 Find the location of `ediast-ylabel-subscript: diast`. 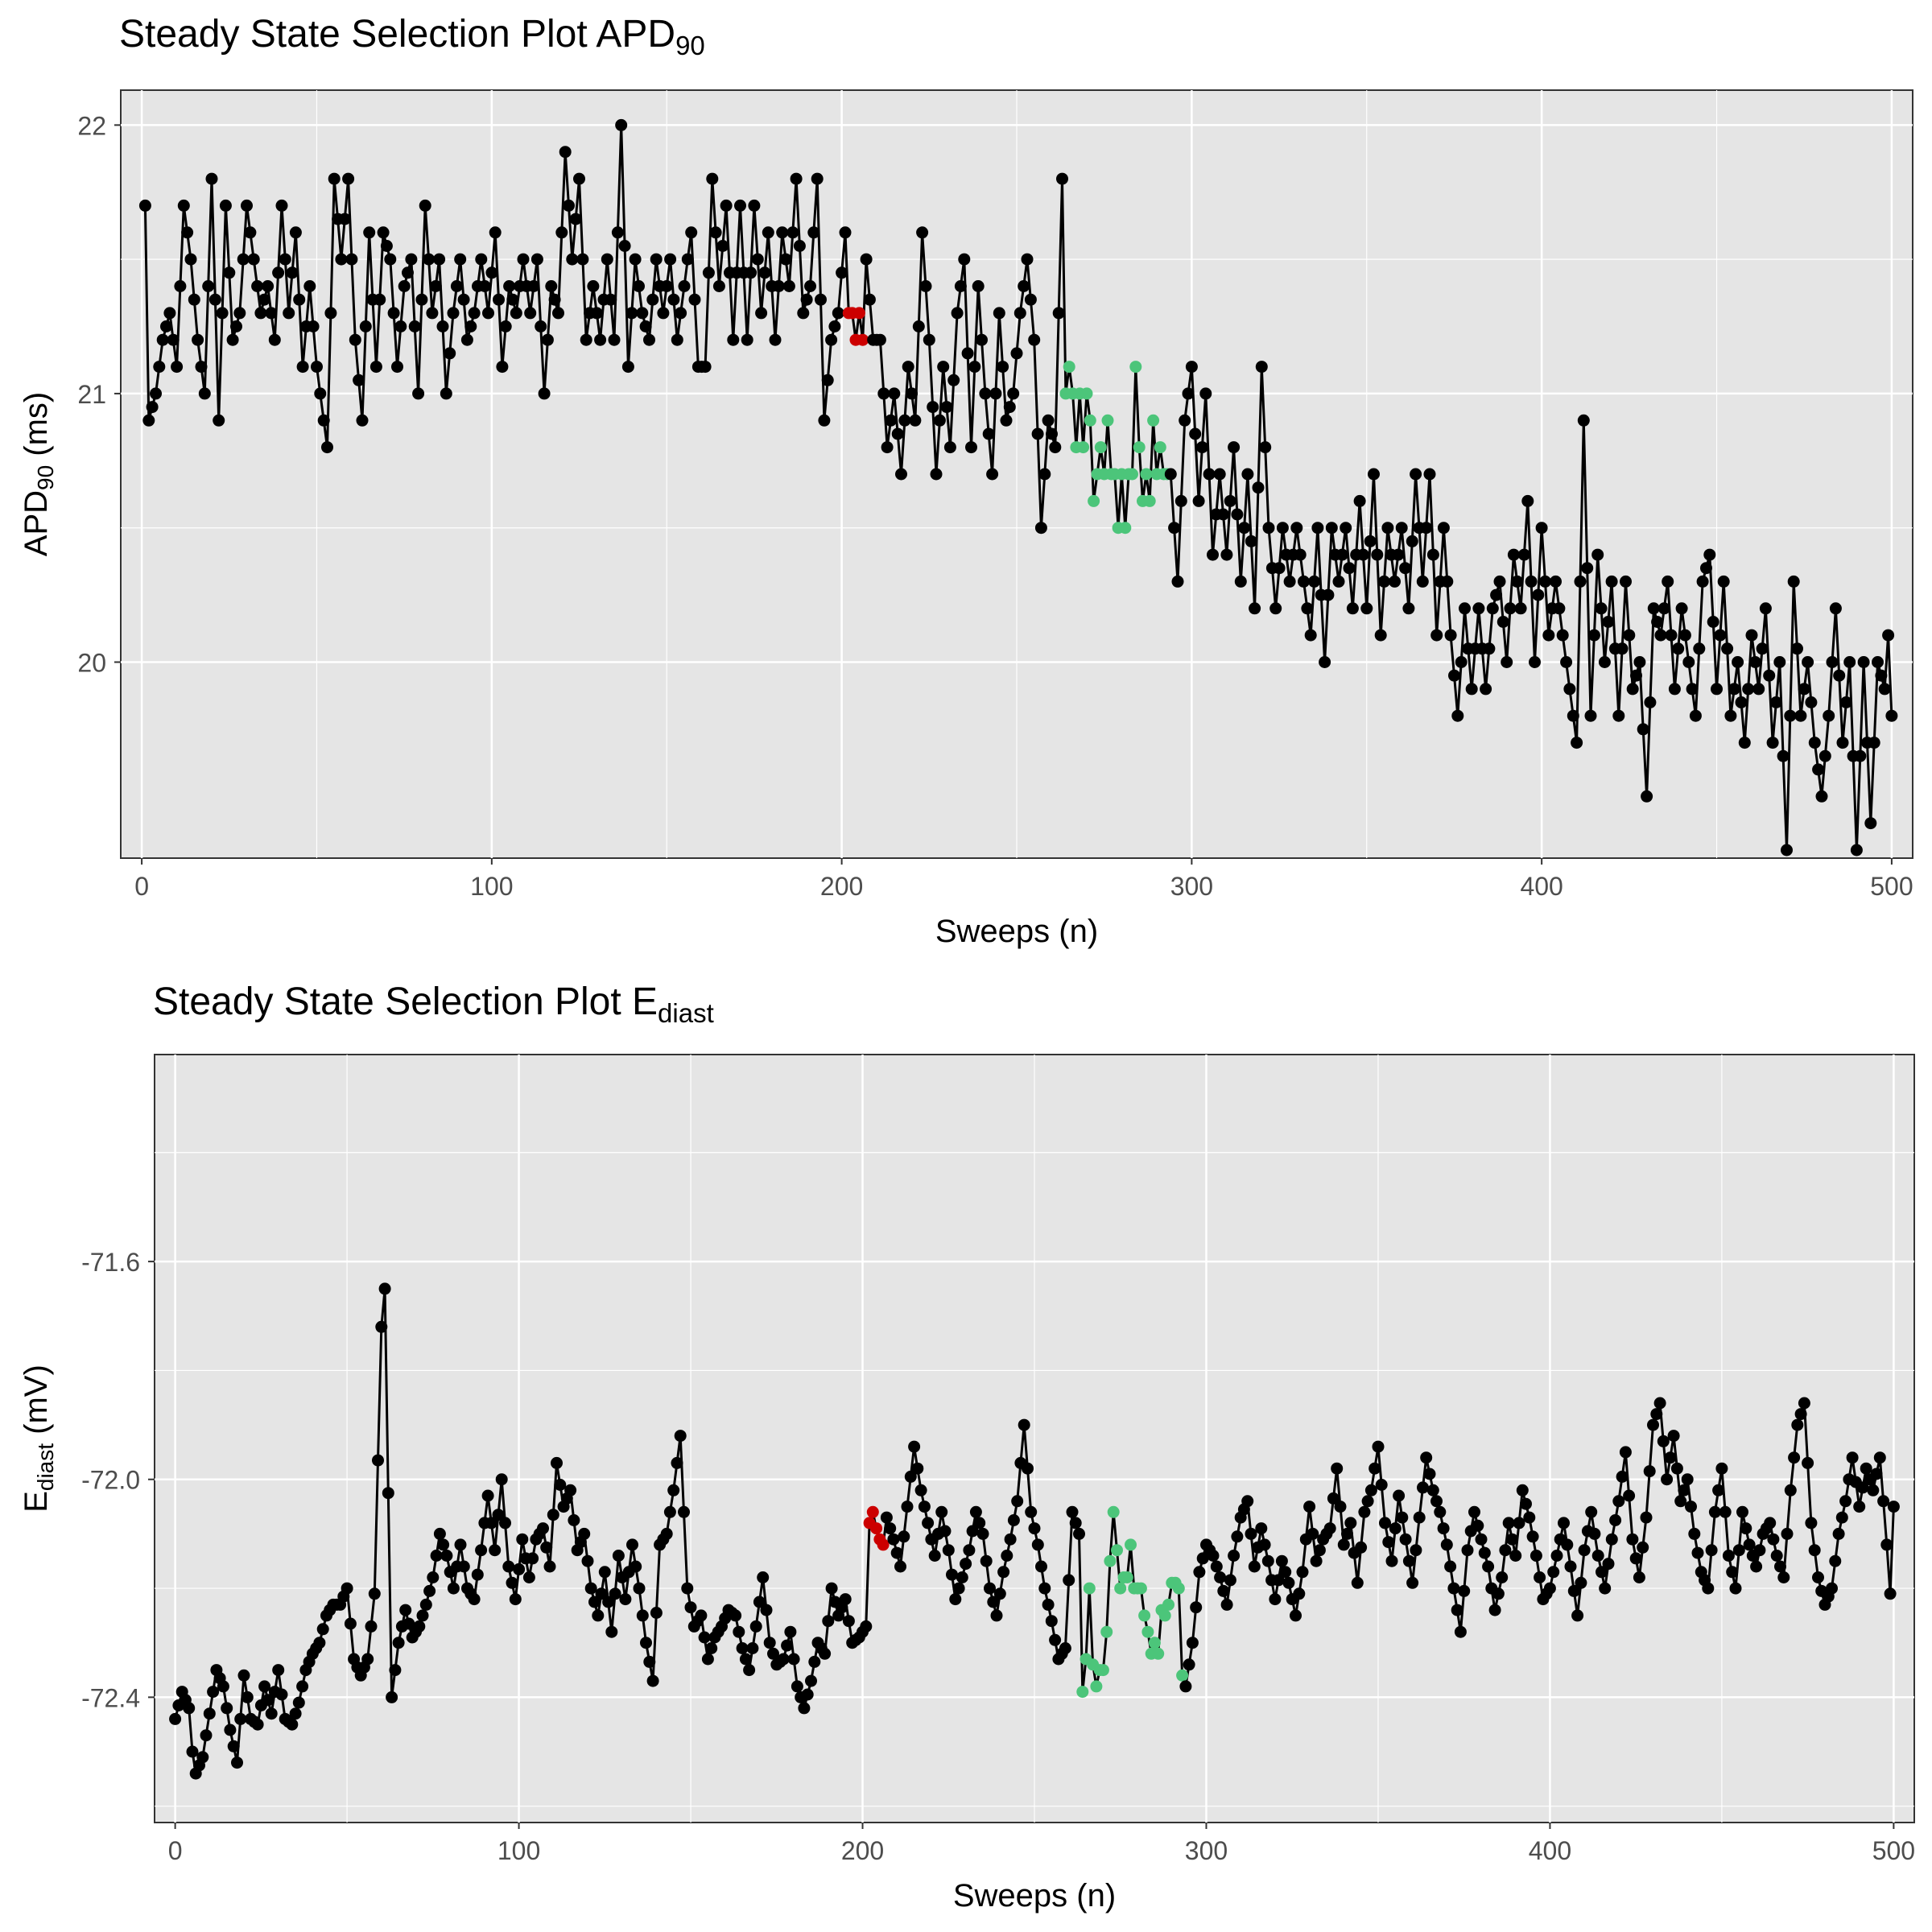

ediast-ylabel-subscript: diast is located at coordinates (45, 1467).